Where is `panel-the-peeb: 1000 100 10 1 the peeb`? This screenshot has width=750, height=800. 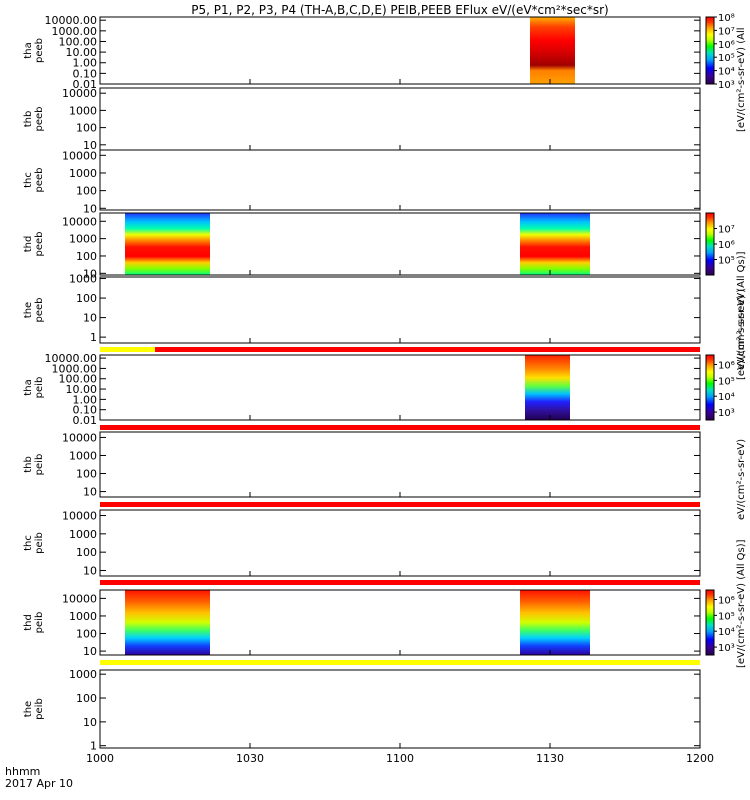
panel-the-peeb: 1000 100 10 1 the peeb is located at coordinates (362, 308).